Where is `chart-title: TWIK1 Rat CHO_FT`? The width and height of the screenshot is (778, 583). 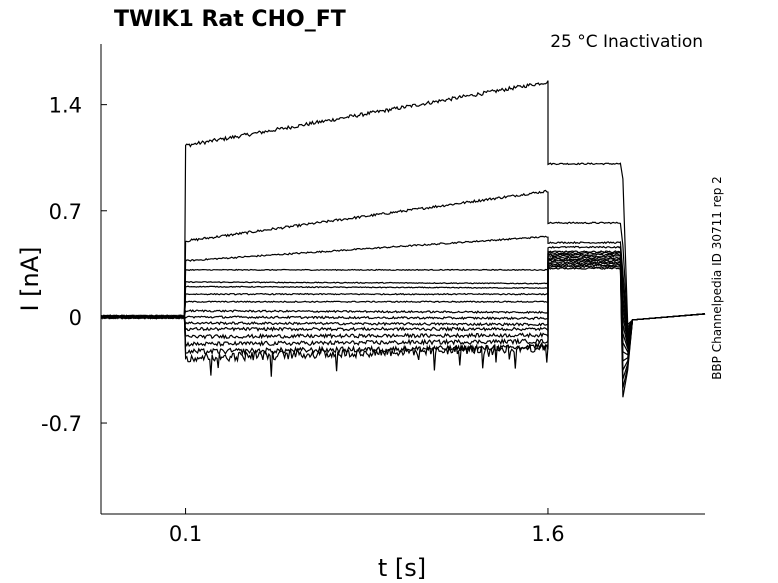 chart-title: TWIK1 Rat CHO_FT is located at coordinates (230, 19).